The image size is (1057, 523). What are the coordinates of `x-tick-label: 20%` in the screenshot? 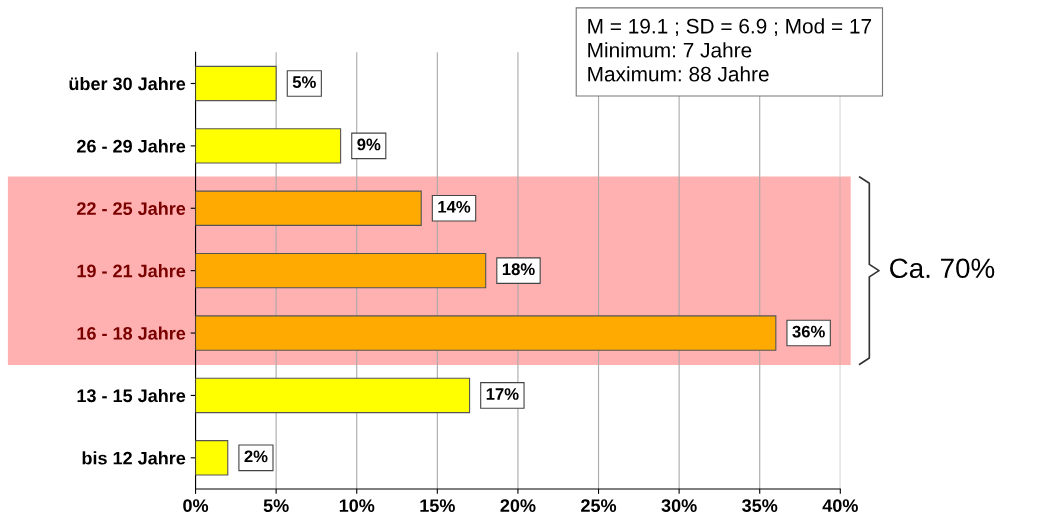 It's located at (518, 505).